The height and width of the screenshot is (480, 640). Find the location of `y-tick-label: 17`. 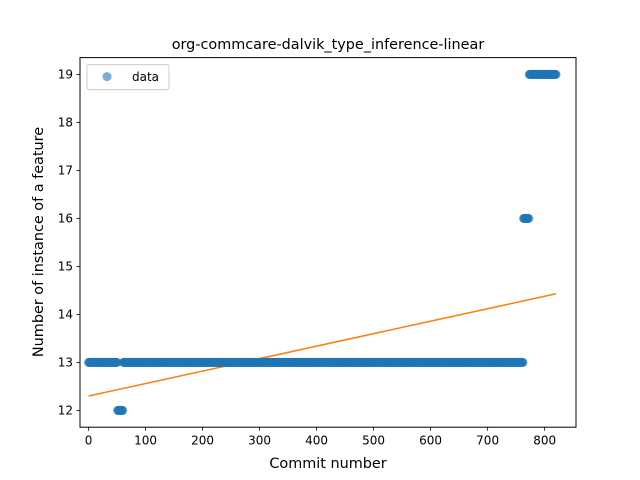

y-tick-label: 17 is located at coordinates (65, 171).